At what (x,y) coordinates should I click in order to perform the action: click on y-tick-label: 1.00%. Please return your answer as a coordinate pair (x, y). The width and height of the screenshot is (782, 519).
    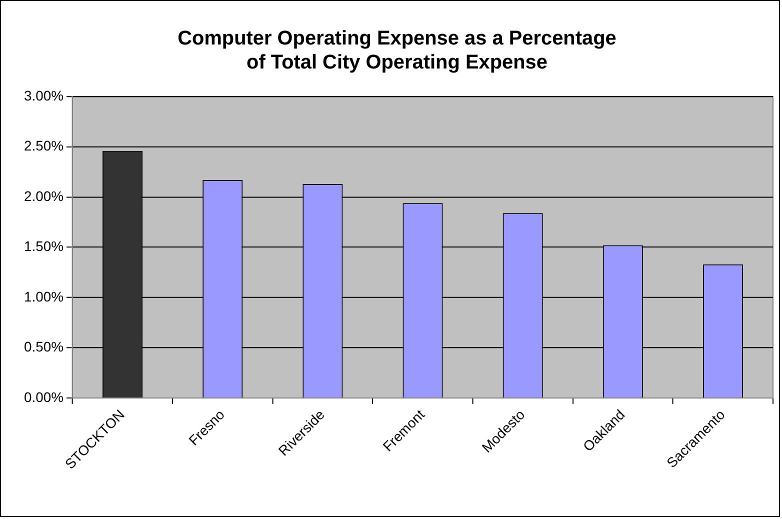
    Looking at the image, I should click on (44, 296).